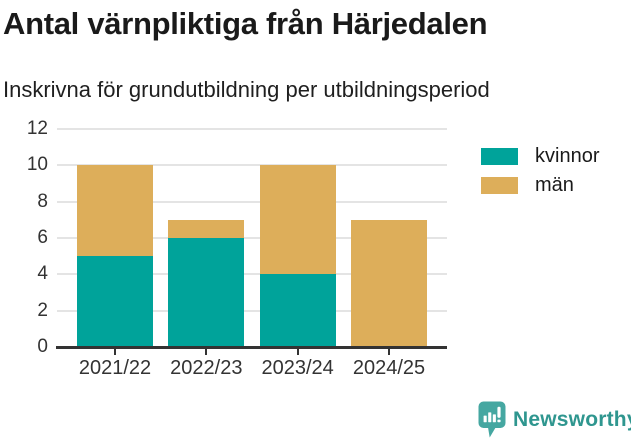 The height and width of the screenshot is (439, 631). I want to click on x-axis-label: 2024/25, so click(389, 368).